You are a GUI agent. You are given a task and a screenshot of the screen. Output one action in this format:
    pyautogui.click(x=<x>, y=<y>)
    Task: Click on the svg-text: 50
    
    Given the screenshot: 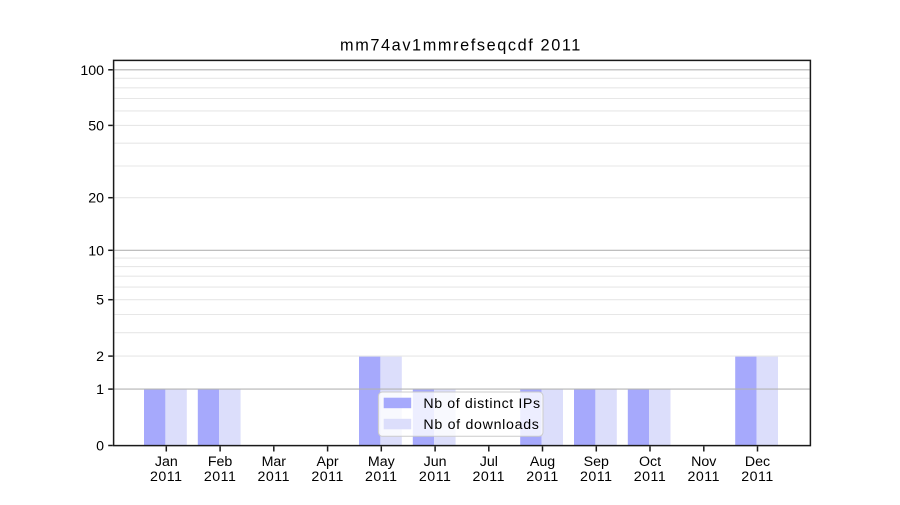 What is the action you would take?
    pyautogui.click(x=96, y=126)
    